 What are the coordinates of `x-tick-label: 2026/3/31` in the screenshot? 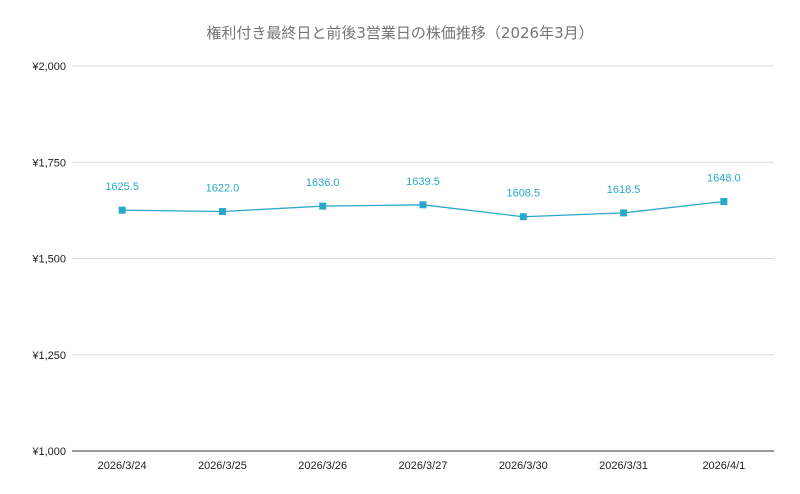 It's located at (623, 466).